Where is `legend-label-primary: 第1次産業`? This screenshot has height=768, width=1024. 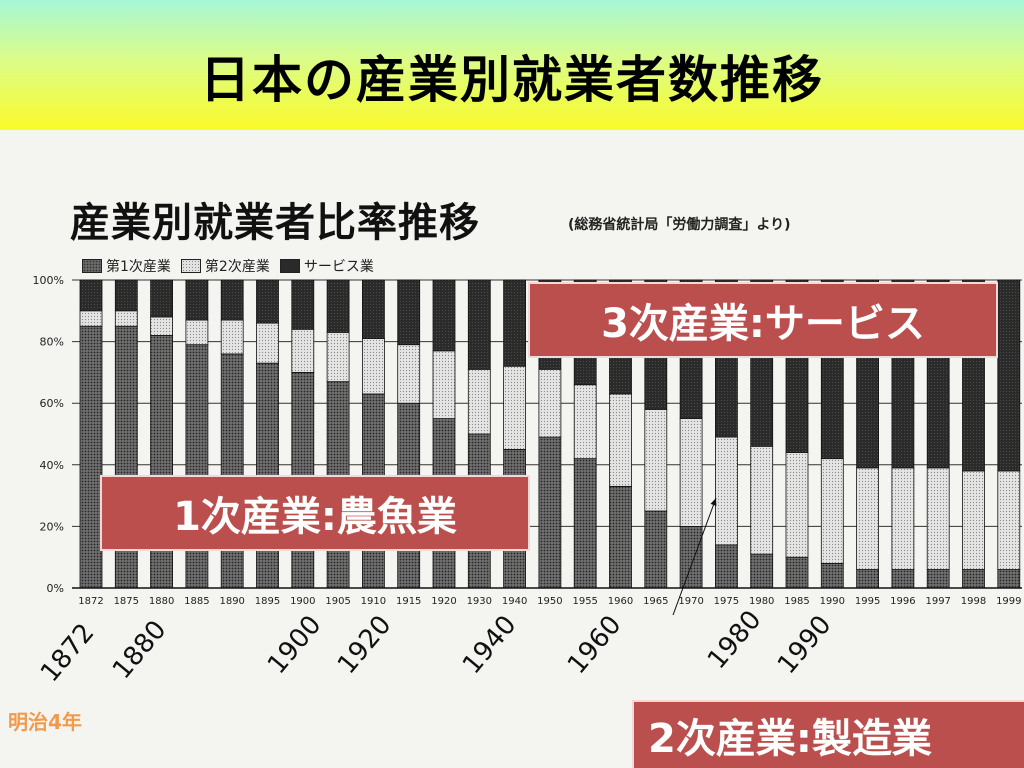
legend-label-primary: 第1次産業 is located at coordinates (138, 267).